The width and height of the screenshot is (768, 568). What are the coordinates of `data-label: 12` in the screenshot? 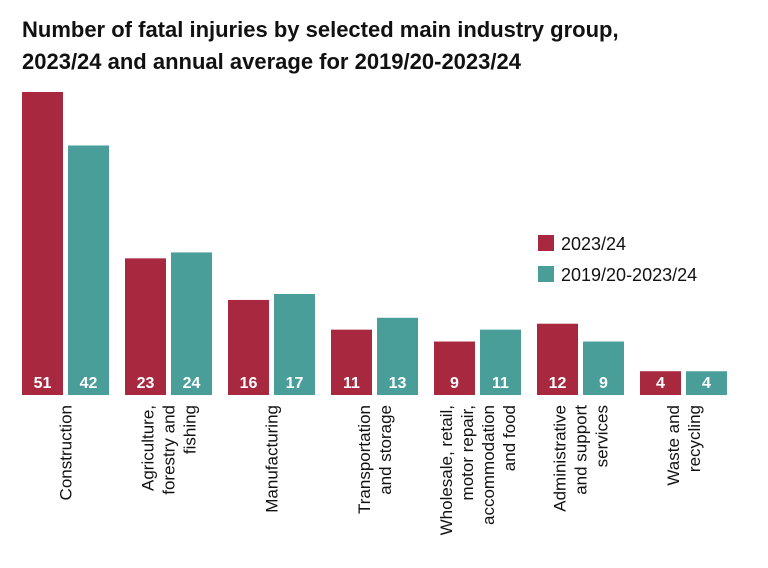 It's located at (558, 383).